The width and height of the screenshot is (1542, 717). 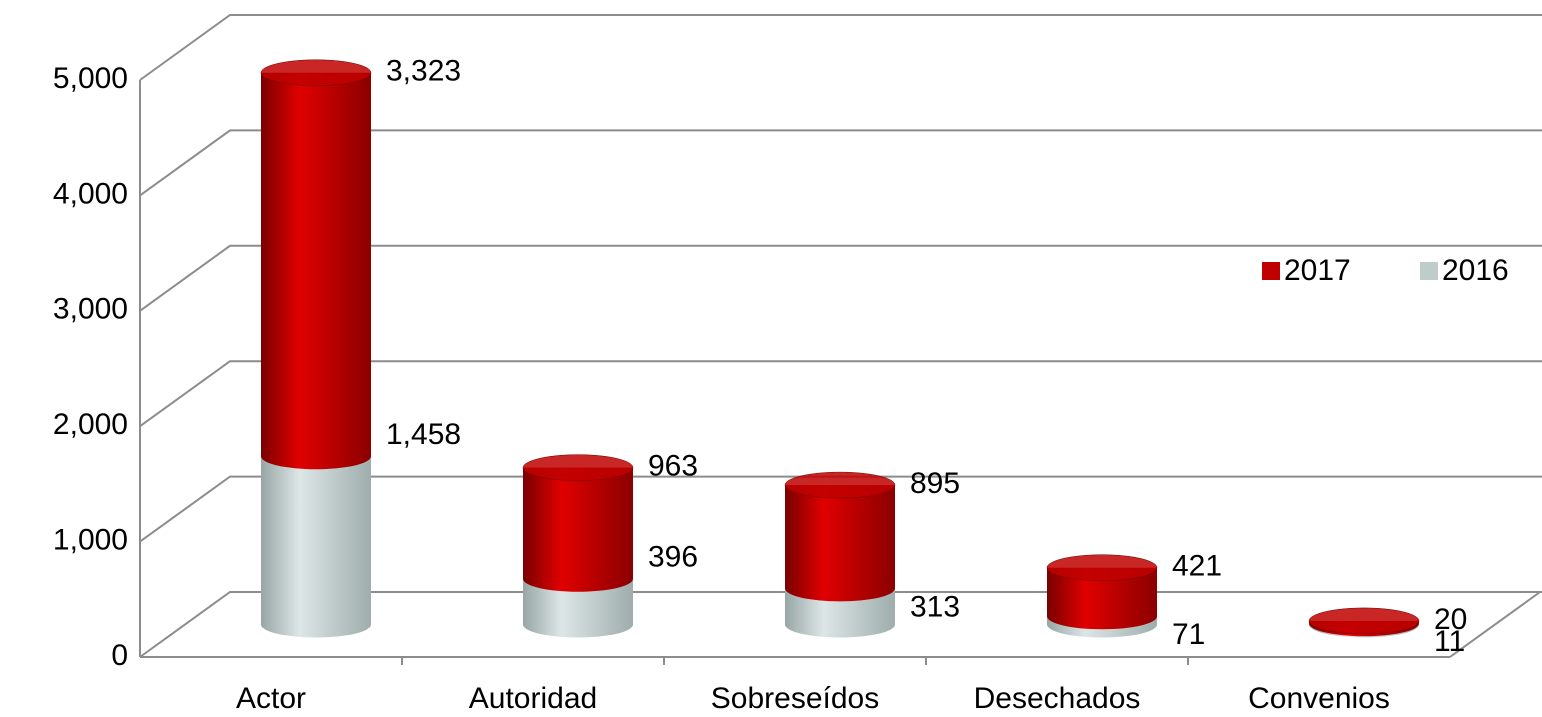 I want to click on legend-label: 2017, so click(x=1317, y=270).